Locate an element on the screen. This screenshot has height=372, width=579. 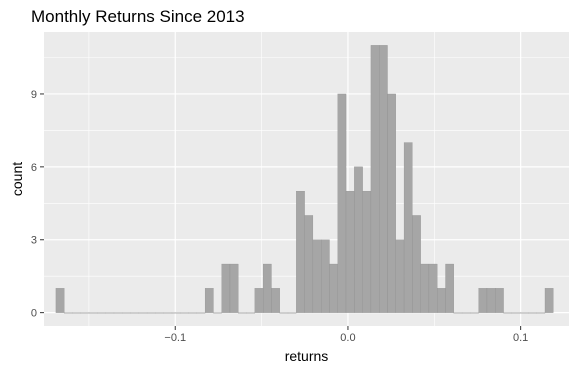
x-axis: −0.1 0.0 0.1 is located at coordinates (346, 335).